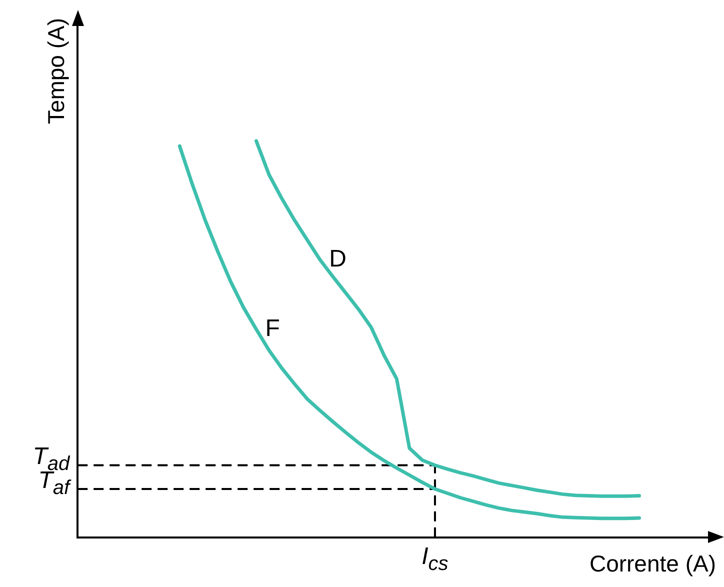 The image size is (724, 587). What do you see at coordinates (652, 563) in the screenshot?
I see `x-axis-title: Corrente (A)` at bounding box center [652, 563].